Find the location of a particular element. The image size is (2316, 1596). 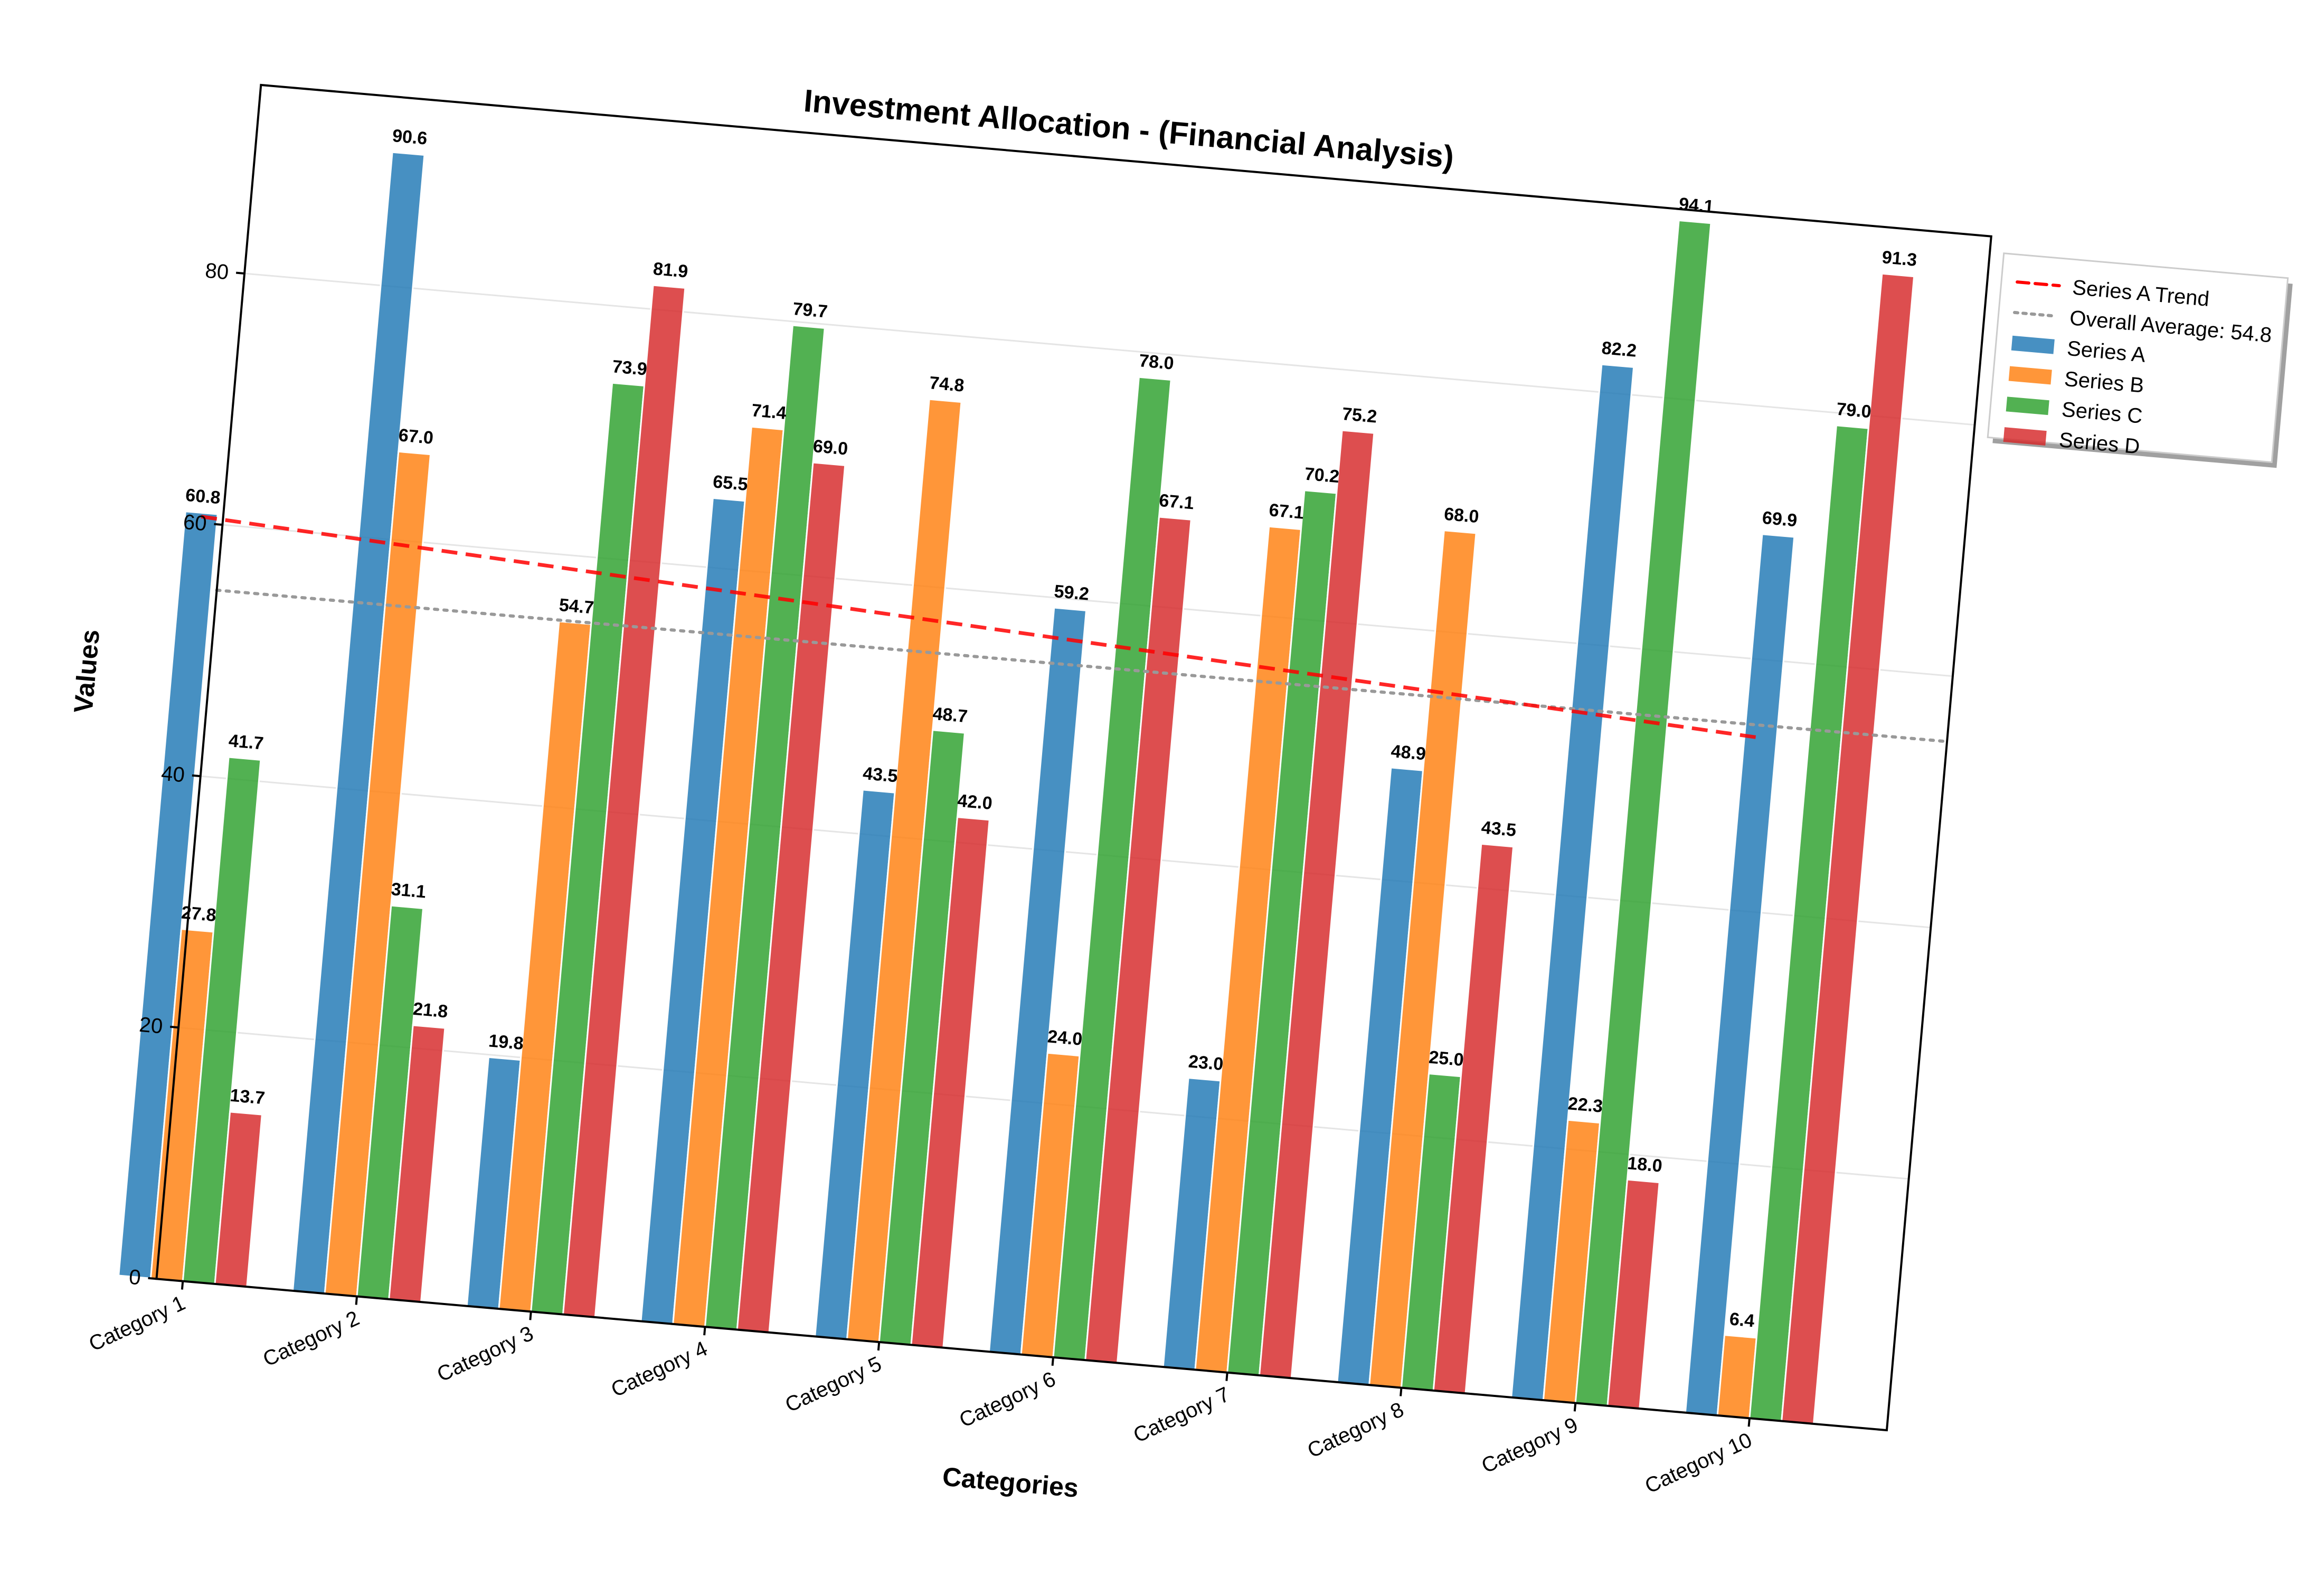

bar-value-label: 41.7 is located at coordinates (246, 742).